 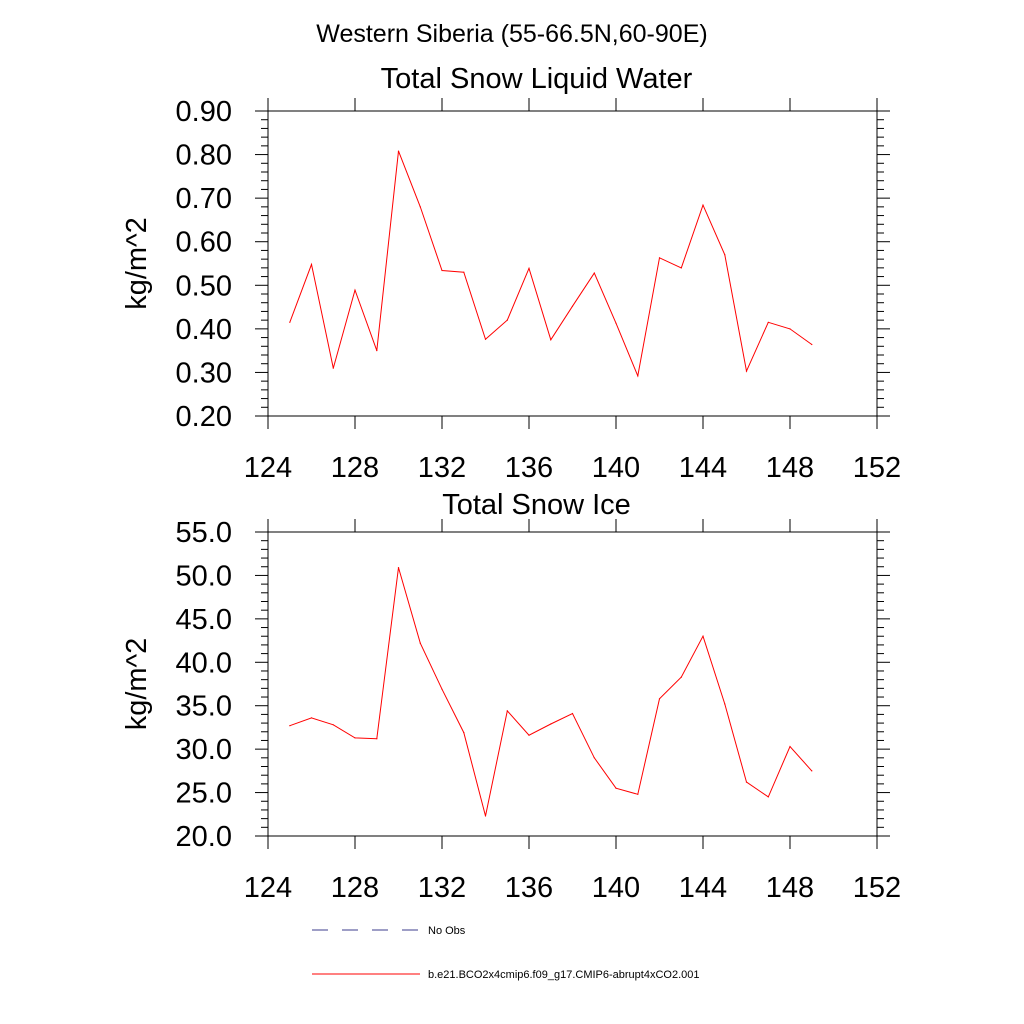 What do you see at coordinates (204, 750) in the screenshot?
I see `y-tick-label: 30.0` at bounding box center [204, 750].